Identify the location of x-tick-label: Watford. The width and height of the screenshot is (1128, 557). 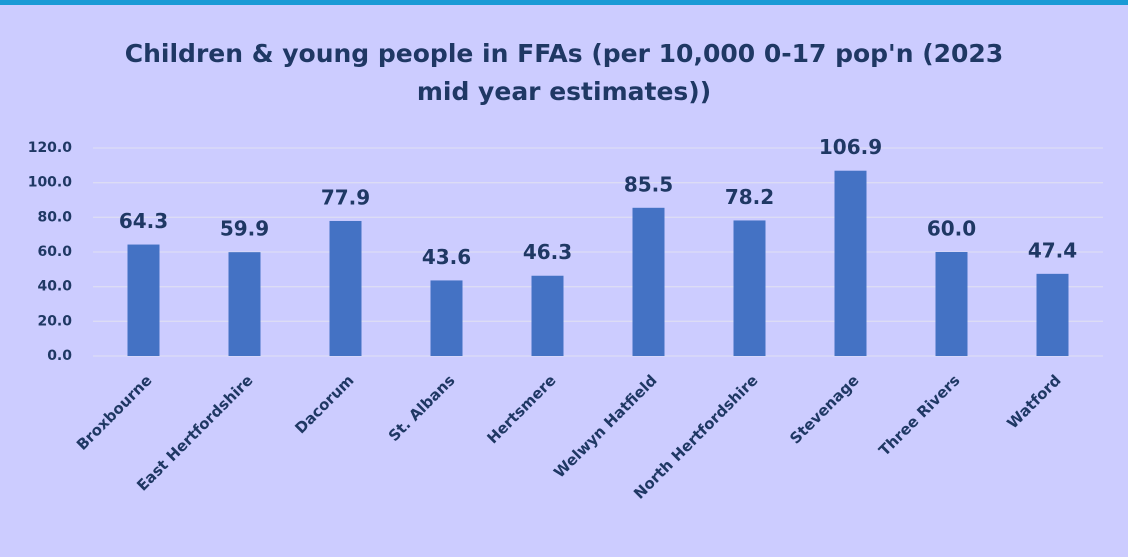
(1034, 401).